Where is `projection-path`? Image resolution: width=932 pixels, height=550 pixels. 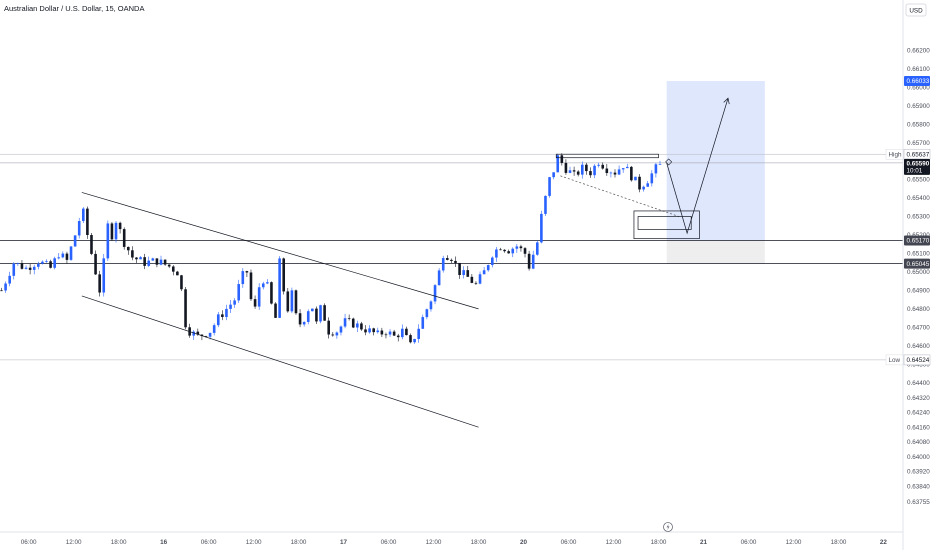
projection-path is located at coordinates (697, 166).